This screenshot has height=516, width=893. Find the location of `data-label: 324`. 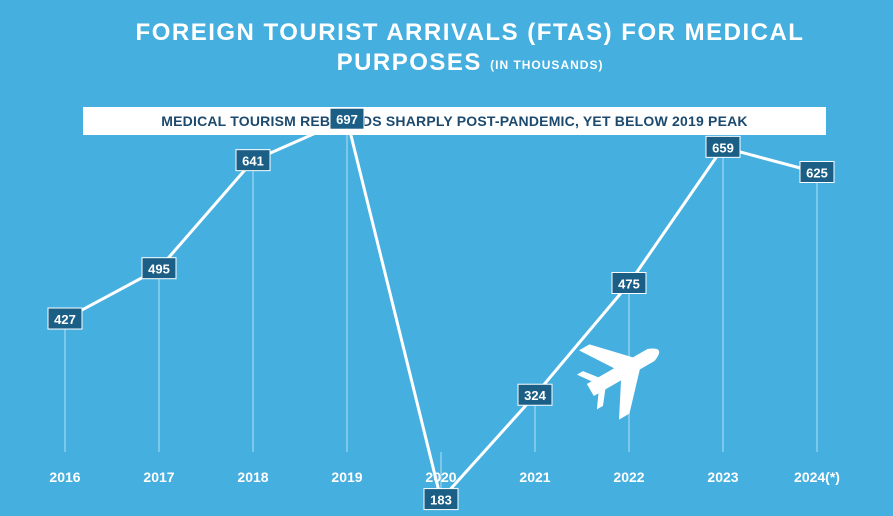

data-label: 324 is located at coordinates (535, 394).